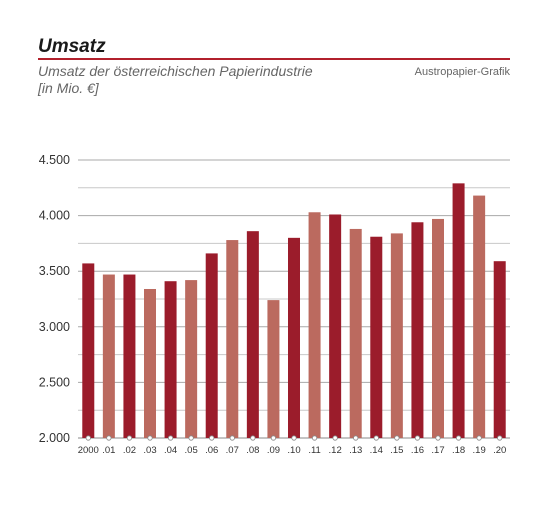  I want to click on x-tick-label: .03, so click(149, 450).